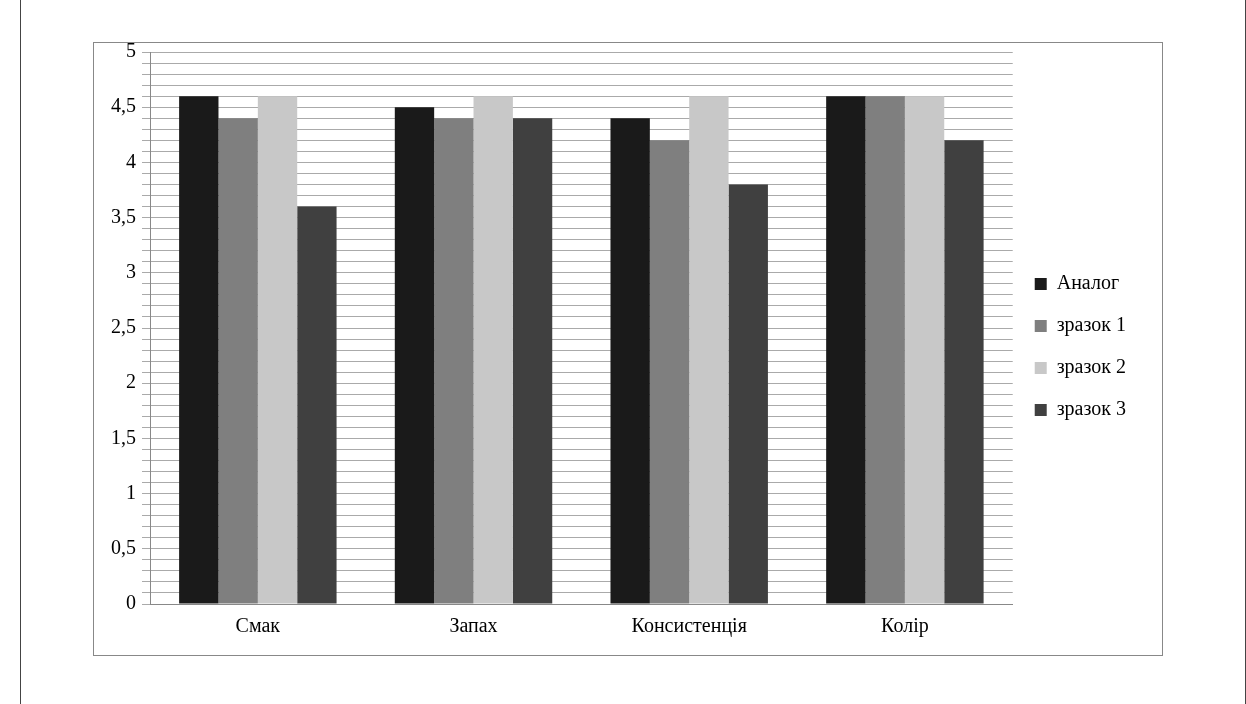  I want to click on y-tick-label: 3, so click(131, 271).